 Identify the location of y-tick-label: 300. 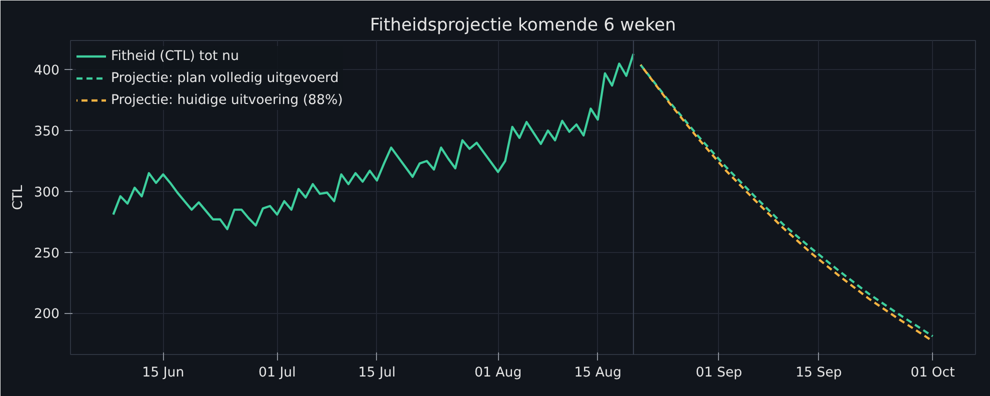
(47, 192).